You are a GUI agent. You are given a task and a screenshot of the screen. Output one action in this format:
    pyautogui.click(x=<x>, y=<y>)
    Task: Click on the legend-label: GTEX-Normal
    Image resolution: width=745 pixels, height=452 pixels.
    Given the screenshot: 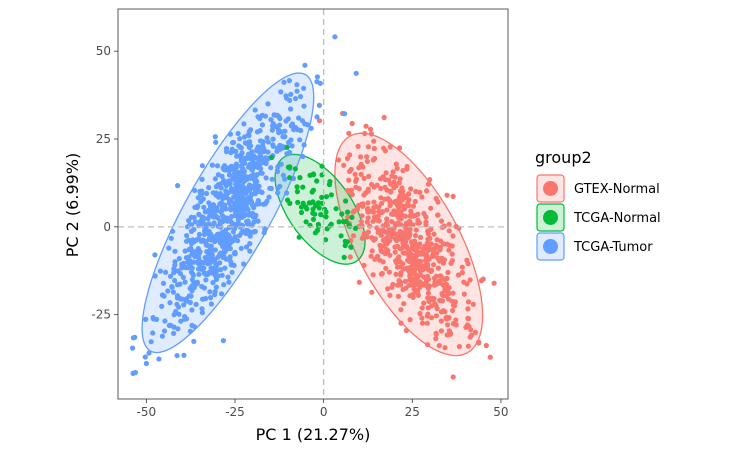 What is the action you would take?
    pyautogui.click(x=617, y=189)
    